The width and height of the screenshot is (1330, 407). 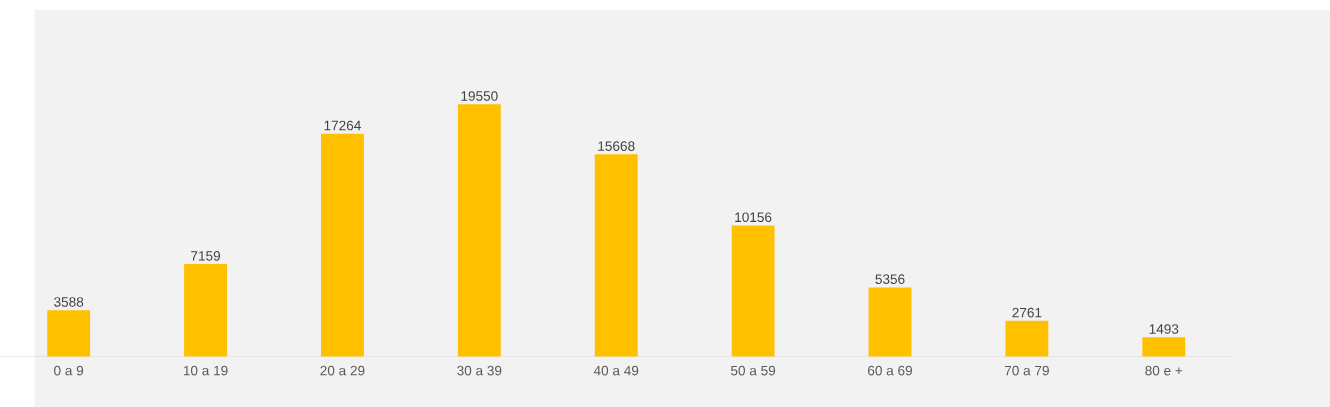 What do you see at coordinates (753, 217) in the screenshot?
I see `data-label: 10156` at bounding box center [753, 217].